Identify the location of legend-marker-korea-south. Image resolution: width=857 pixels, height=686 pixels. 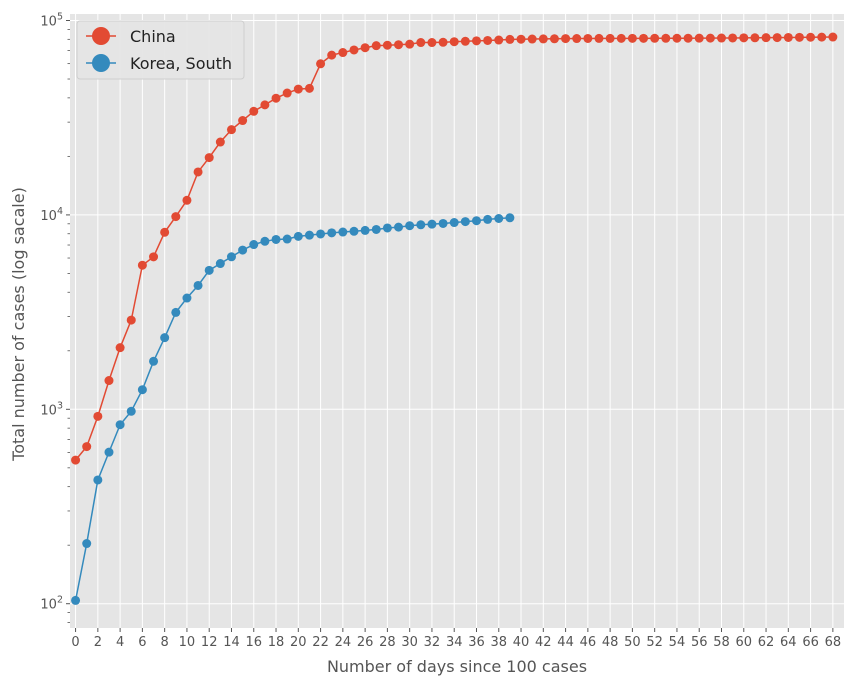
(101, 63).